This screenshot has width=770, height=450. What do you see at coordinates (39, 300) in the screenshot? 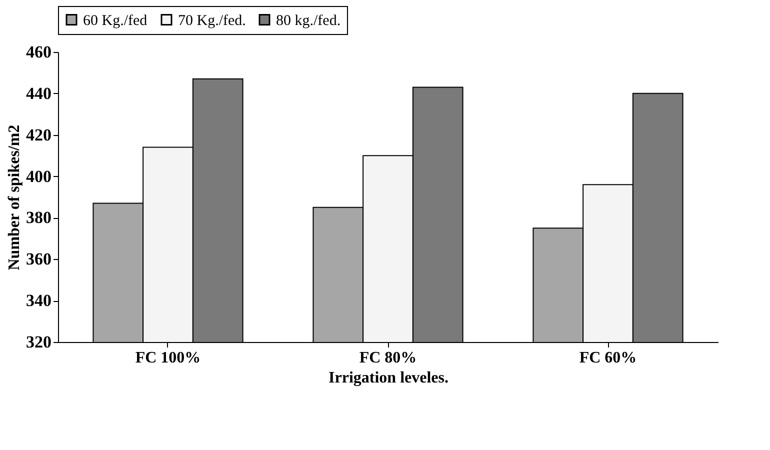
I see `y-tick-label: 340` at bounding box center [39, 300].